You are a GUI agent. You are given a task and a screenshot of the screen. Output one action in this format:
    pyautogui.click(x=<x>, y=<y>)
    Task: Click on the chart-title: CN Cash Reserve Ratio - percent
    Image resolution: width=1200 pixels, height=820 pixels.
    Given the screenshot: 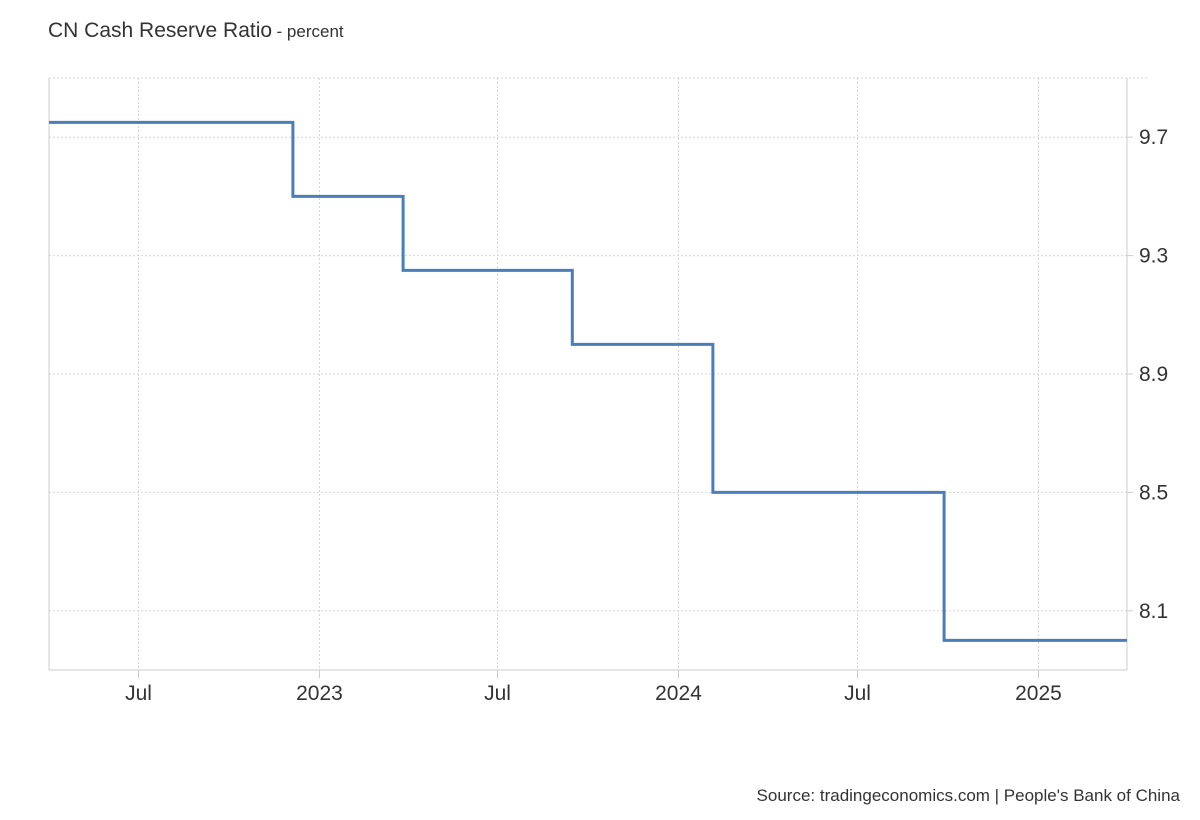 What is the action you would take?
    pyautogui.click(x=196, y=31)
    